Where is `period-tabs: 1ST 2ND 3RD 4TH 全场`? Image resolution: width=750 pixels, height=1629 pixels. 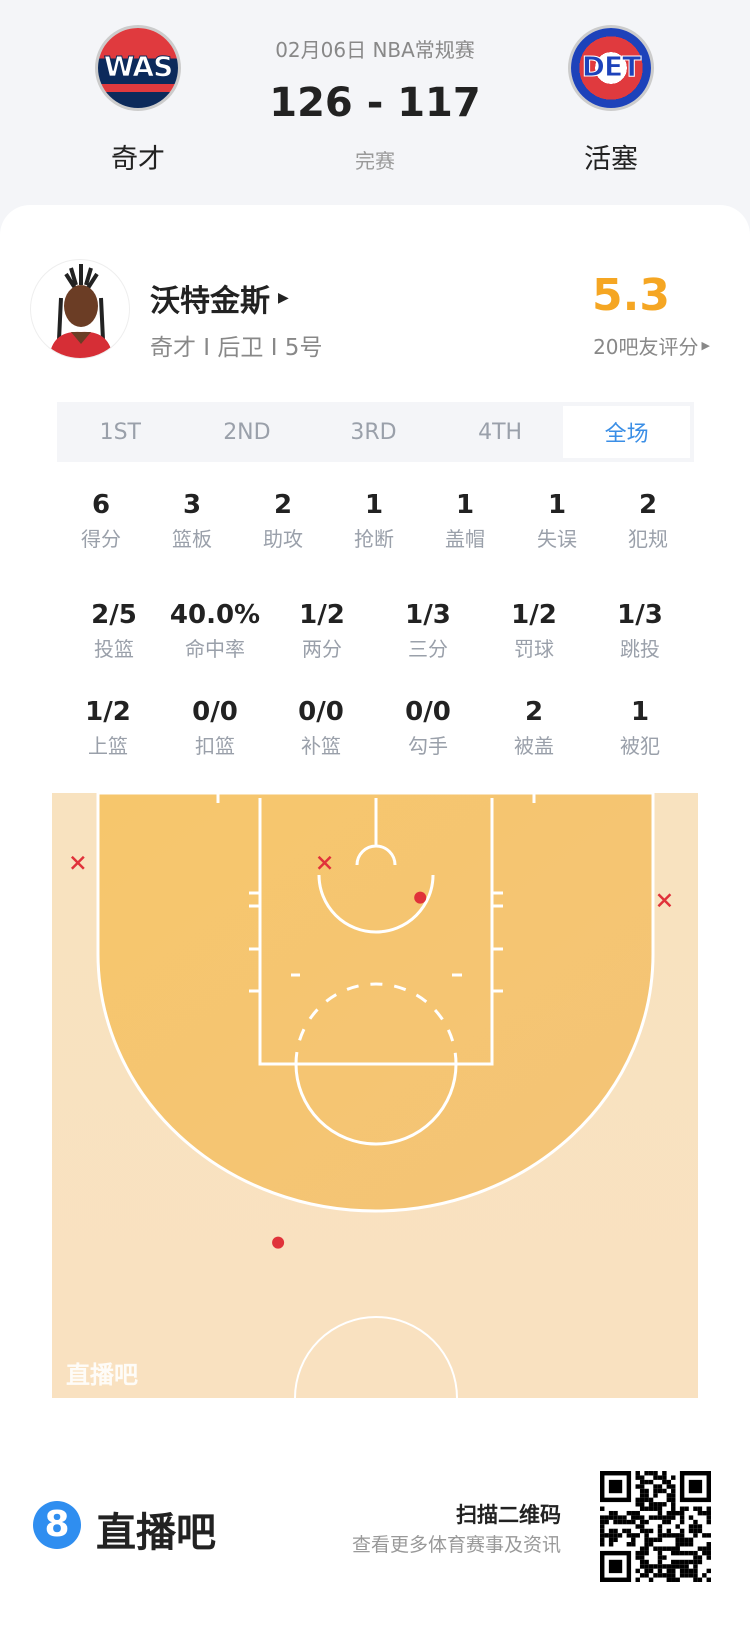 period-tabs: 1ST 2ND 3RD 4TH 全场 is located at coordinates (375, 432).